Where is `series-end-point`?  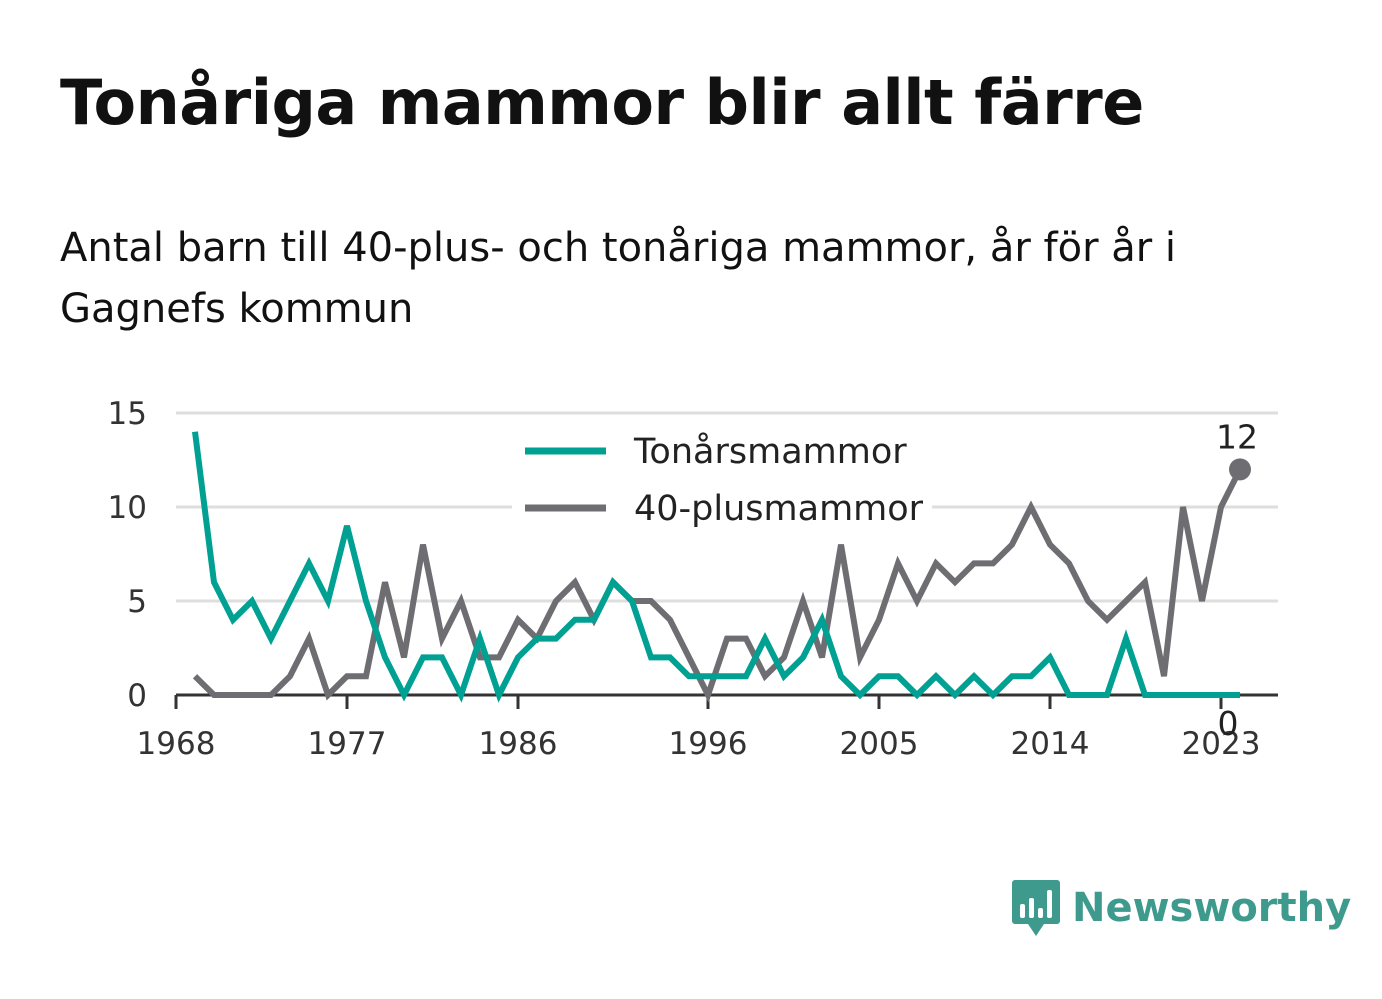
series-end-point is located at coordinates (1240, 469).